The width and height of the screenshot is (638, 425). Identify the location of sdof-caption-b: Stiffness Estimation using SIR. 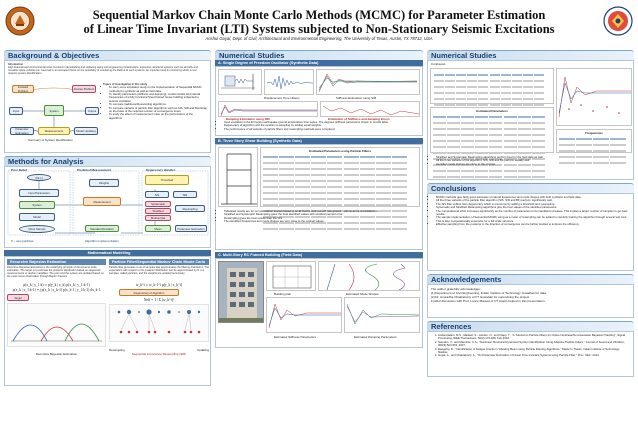
(356, 98).